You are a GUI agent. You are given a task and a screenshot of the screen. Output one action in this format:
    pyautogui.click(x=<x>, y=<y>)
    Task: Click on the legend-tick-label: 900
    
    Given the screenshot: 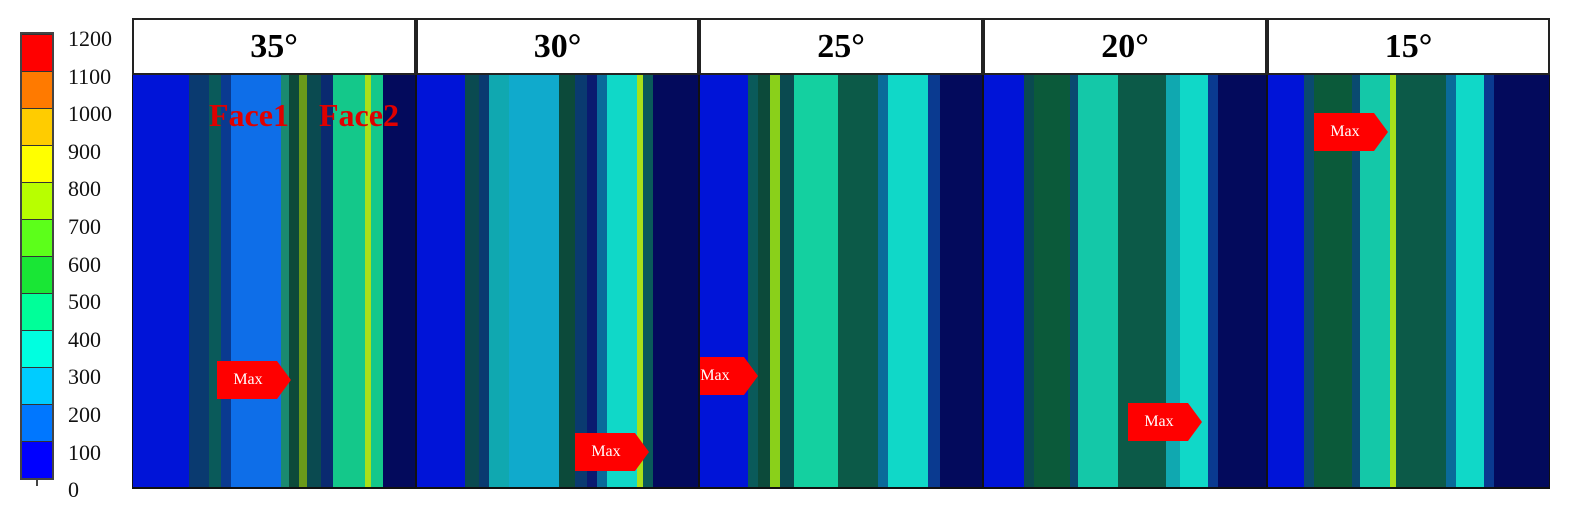 What is the action you would take?
    pyautogui.click(x=84, y=151)
    